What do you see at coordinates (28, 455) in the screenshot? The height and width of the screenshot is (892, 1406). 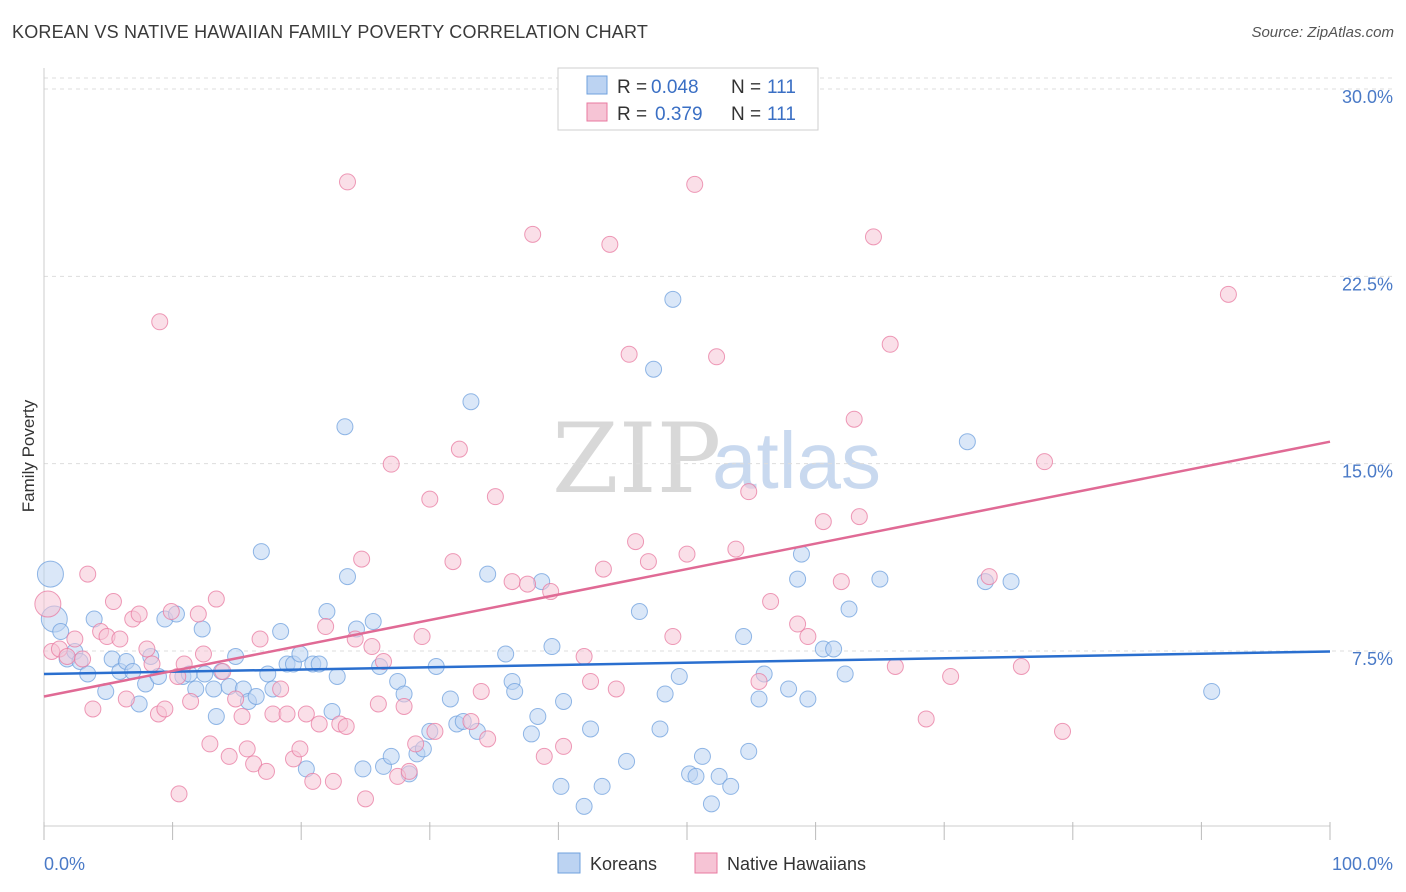 I see `y-axis-title: Family Poverty` at bounding box center [28, 455].